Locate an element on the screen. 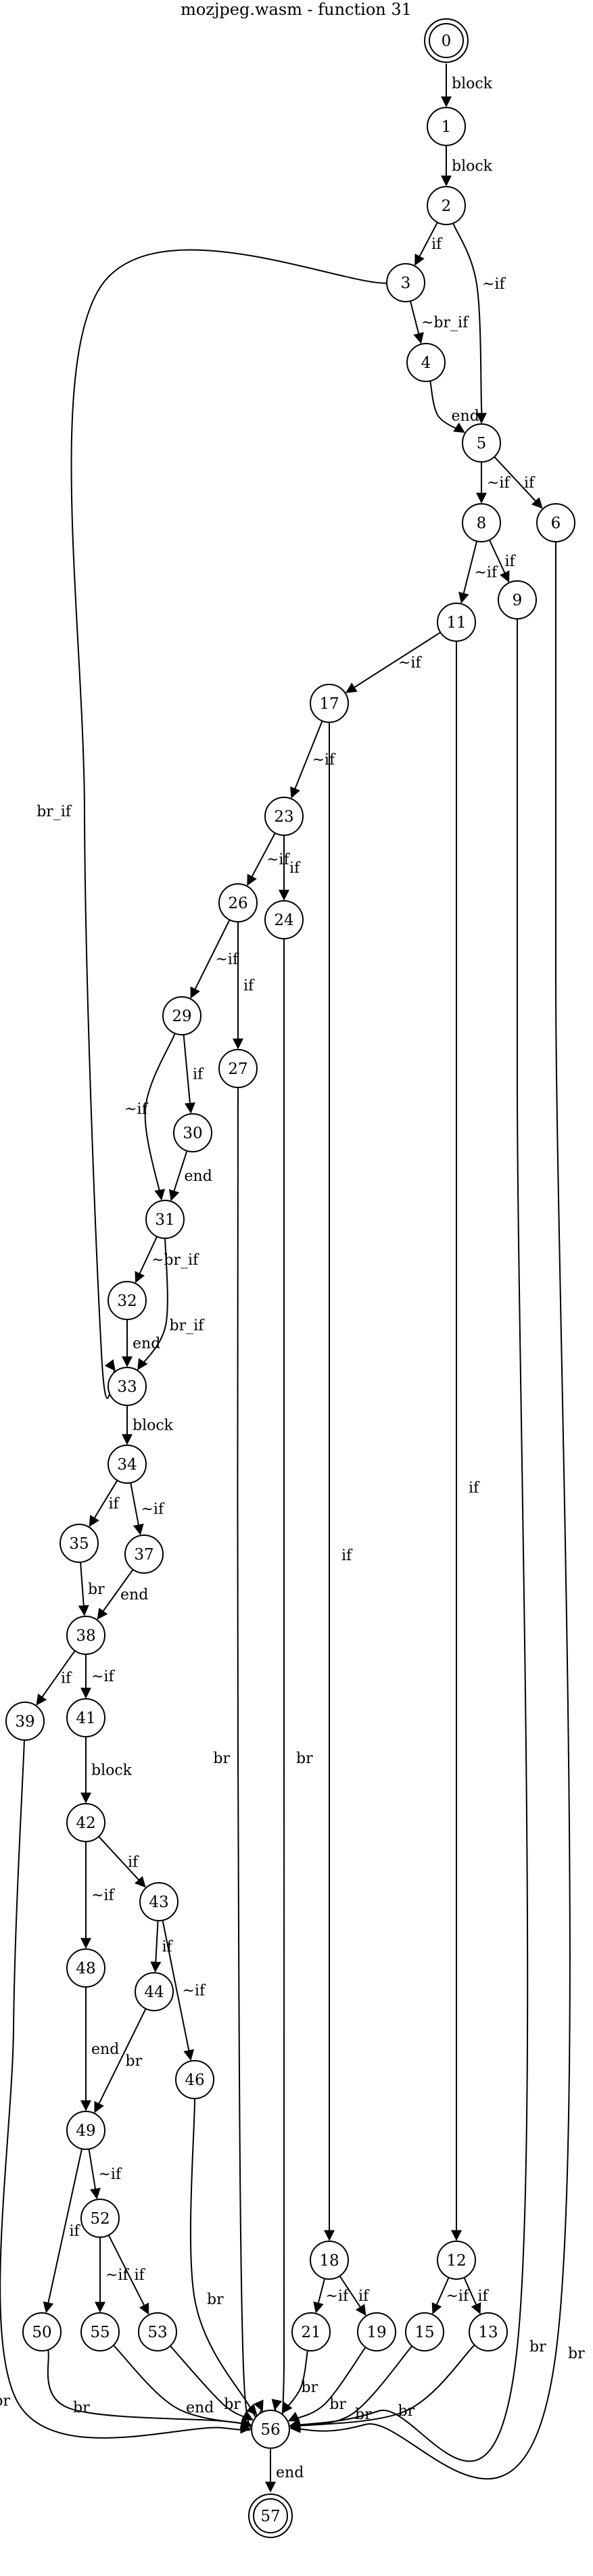  edge-label-55-56: end is located at coordinates (200, 2407).